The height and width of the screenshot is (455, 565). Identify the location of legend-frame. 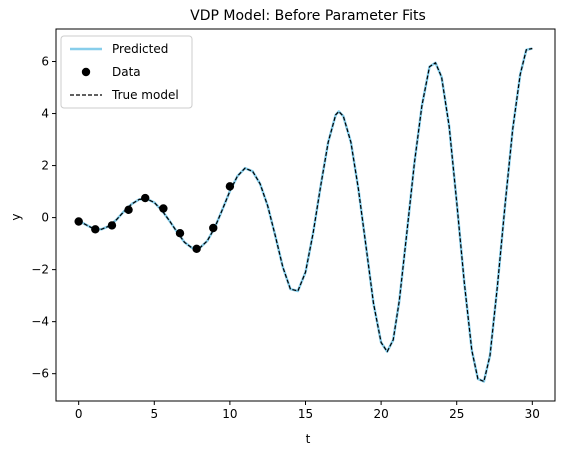
(126, 72).